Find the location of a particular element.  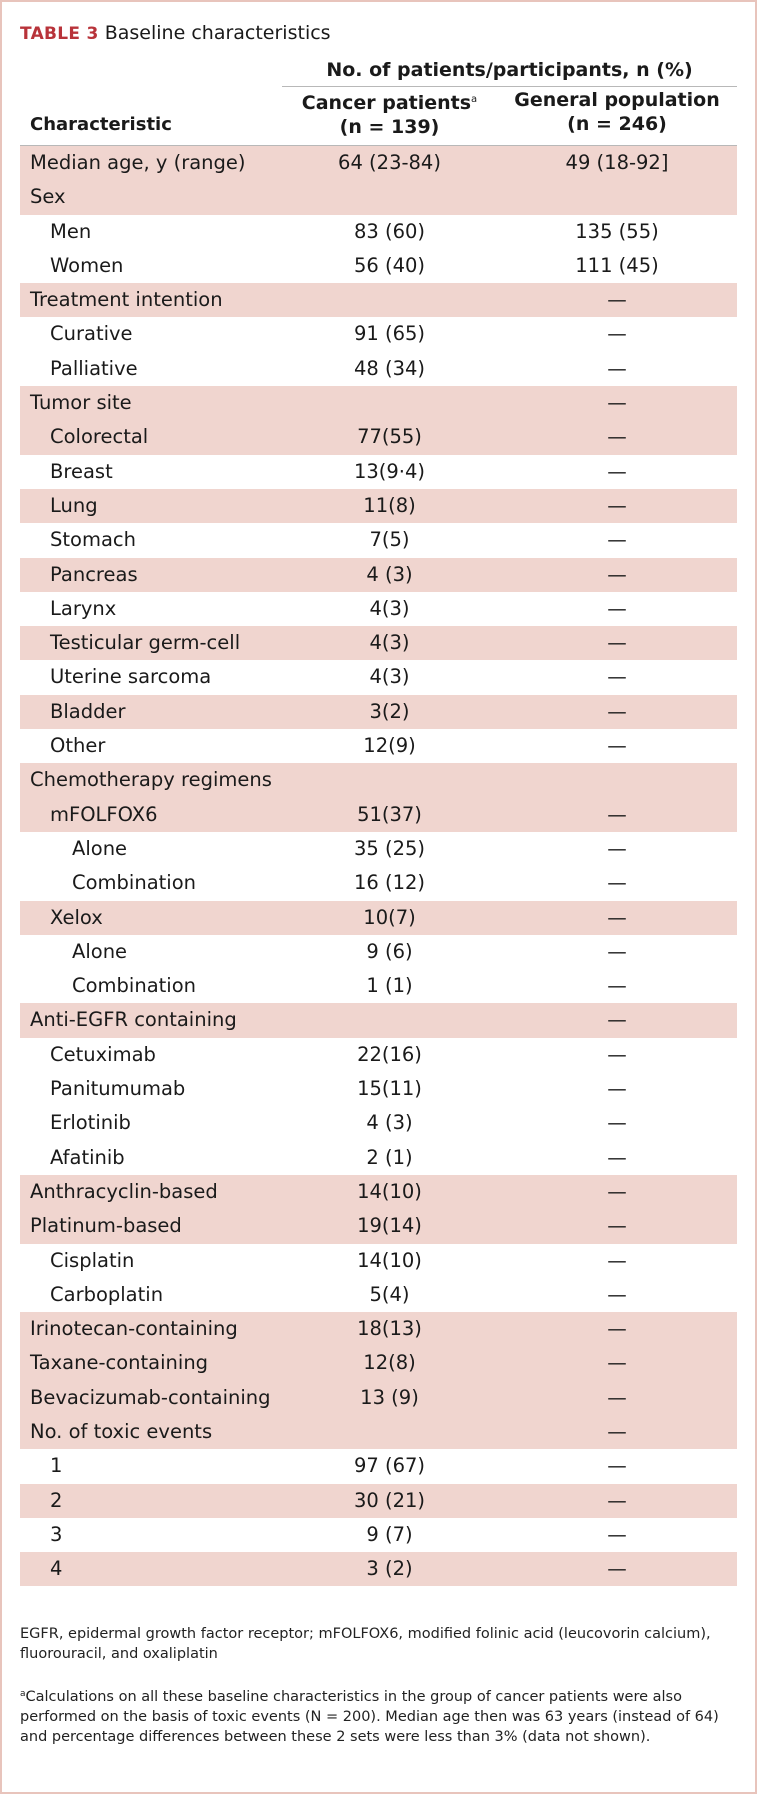

cell-cancer: 11(8) is located at coordinates (389, 505).